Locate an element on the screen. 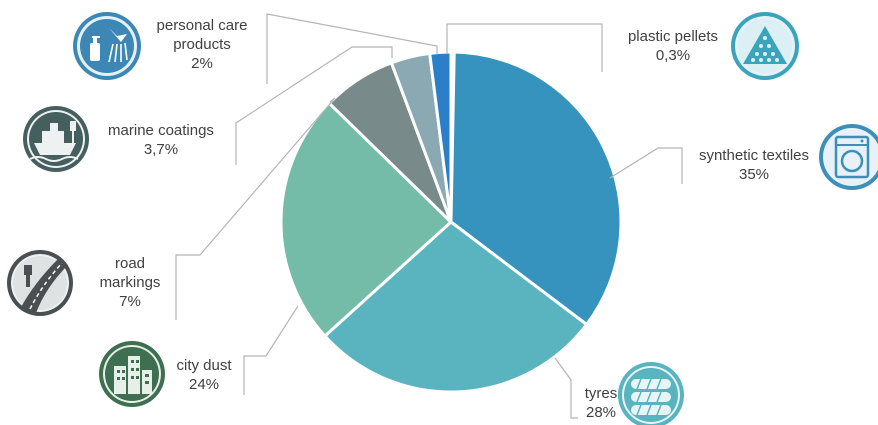 The height and width of the screenshot is (425, 878). road-markings-name-line2: markings is located at coordinates (130, 282).